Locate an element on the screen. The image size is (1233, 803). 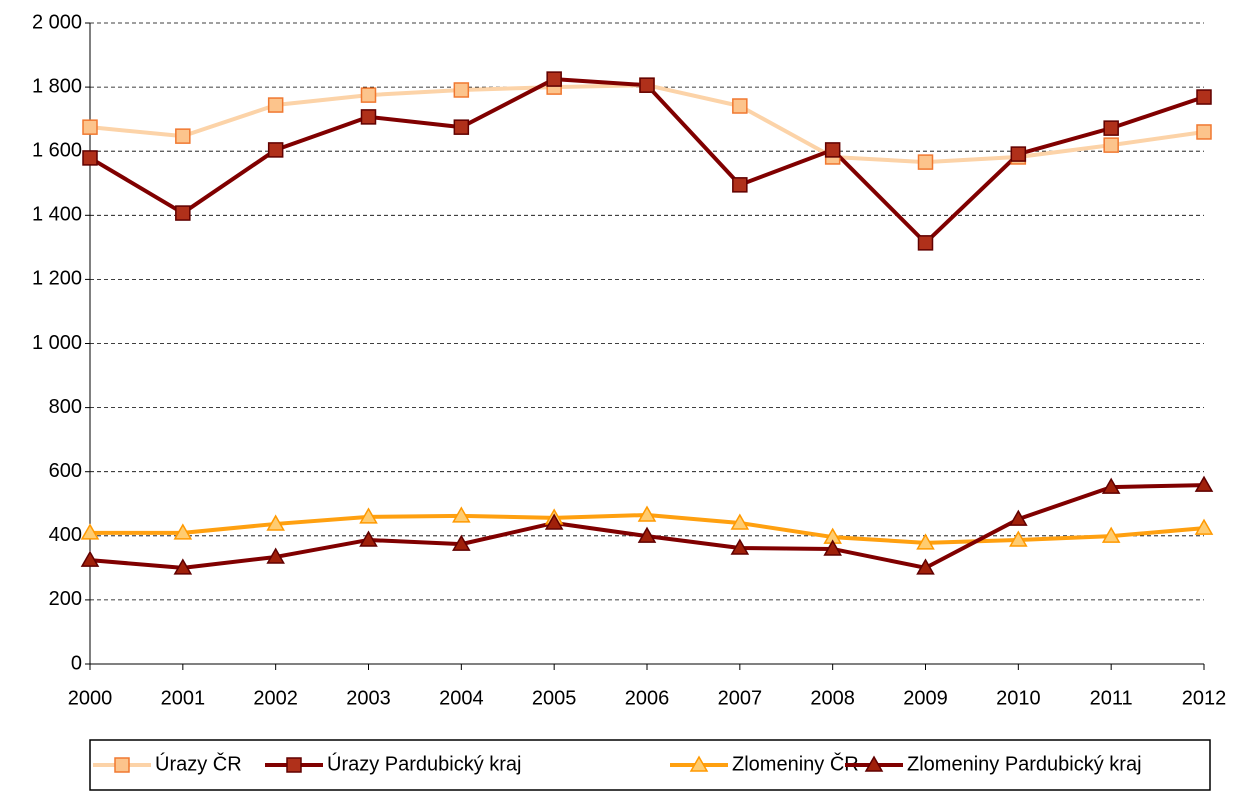
y-tick-label: 800 is located at coordinates (65, 407).